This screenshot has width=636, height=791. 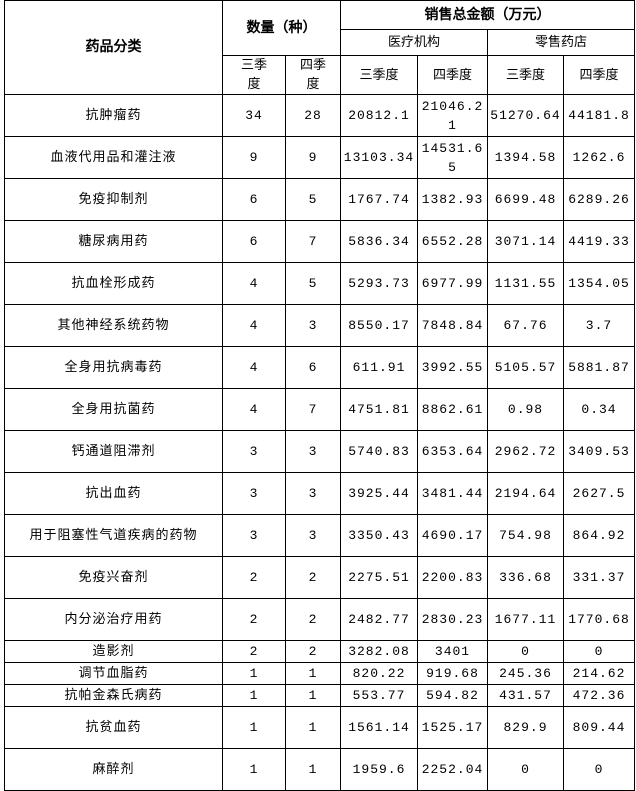 I want to click on medical-q3-cell: 611.91, so click(x=379, y=367).